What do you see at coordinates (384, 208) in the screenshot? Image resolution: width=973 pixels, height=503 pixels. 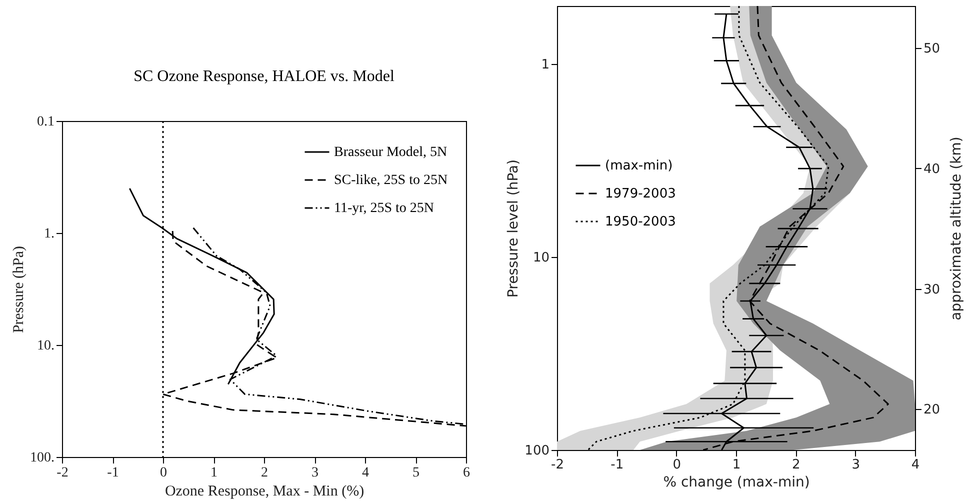 I see `legend-label: 11-yr, 25S to 25N` at bounding box center [384, 208].